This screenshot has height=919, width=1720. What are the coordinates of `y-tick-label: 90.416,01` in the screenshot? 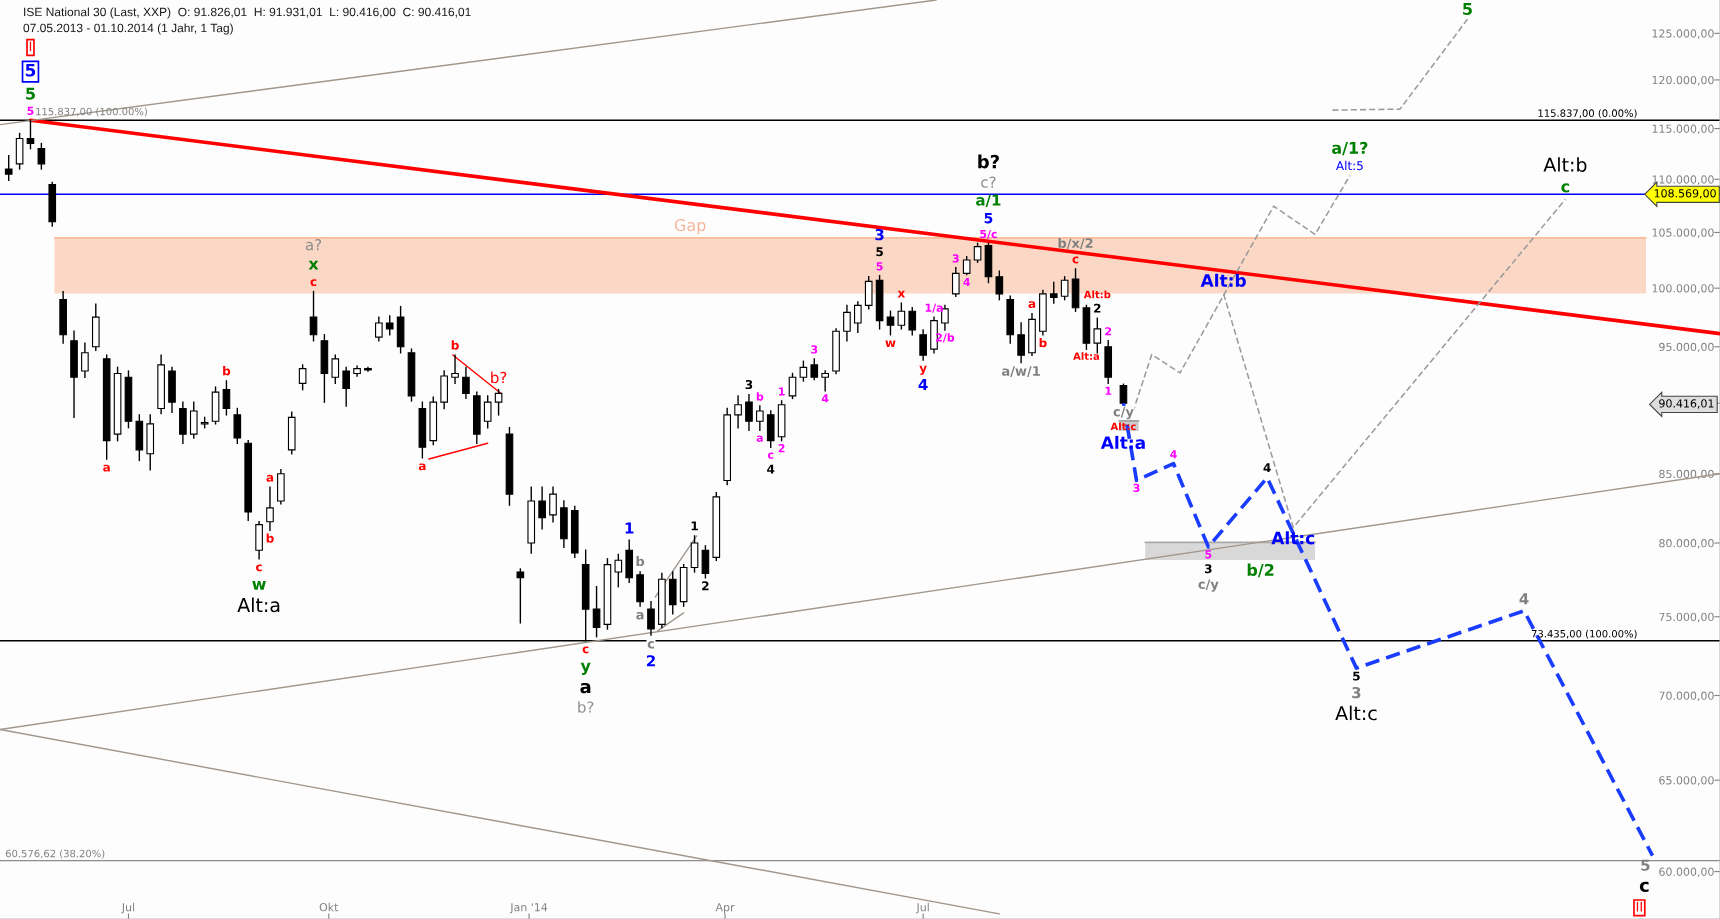 It's located at (1686, 404).